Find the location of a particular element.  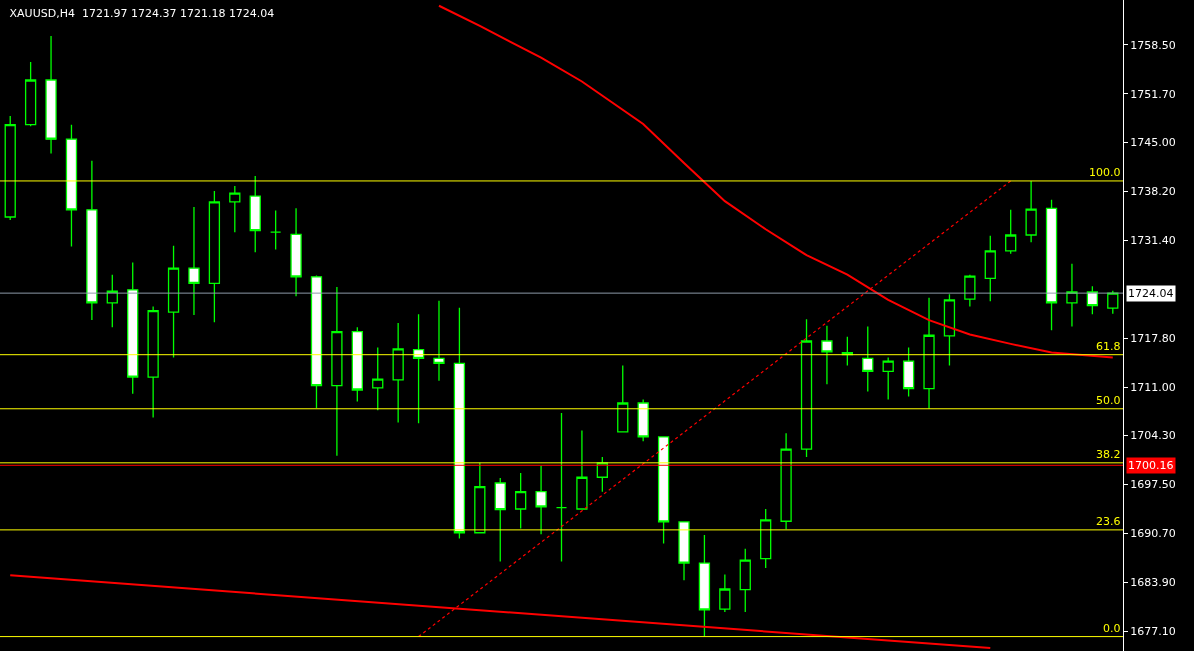

y-tick-label: 1758.50 is located at coordinates (1153, 45).